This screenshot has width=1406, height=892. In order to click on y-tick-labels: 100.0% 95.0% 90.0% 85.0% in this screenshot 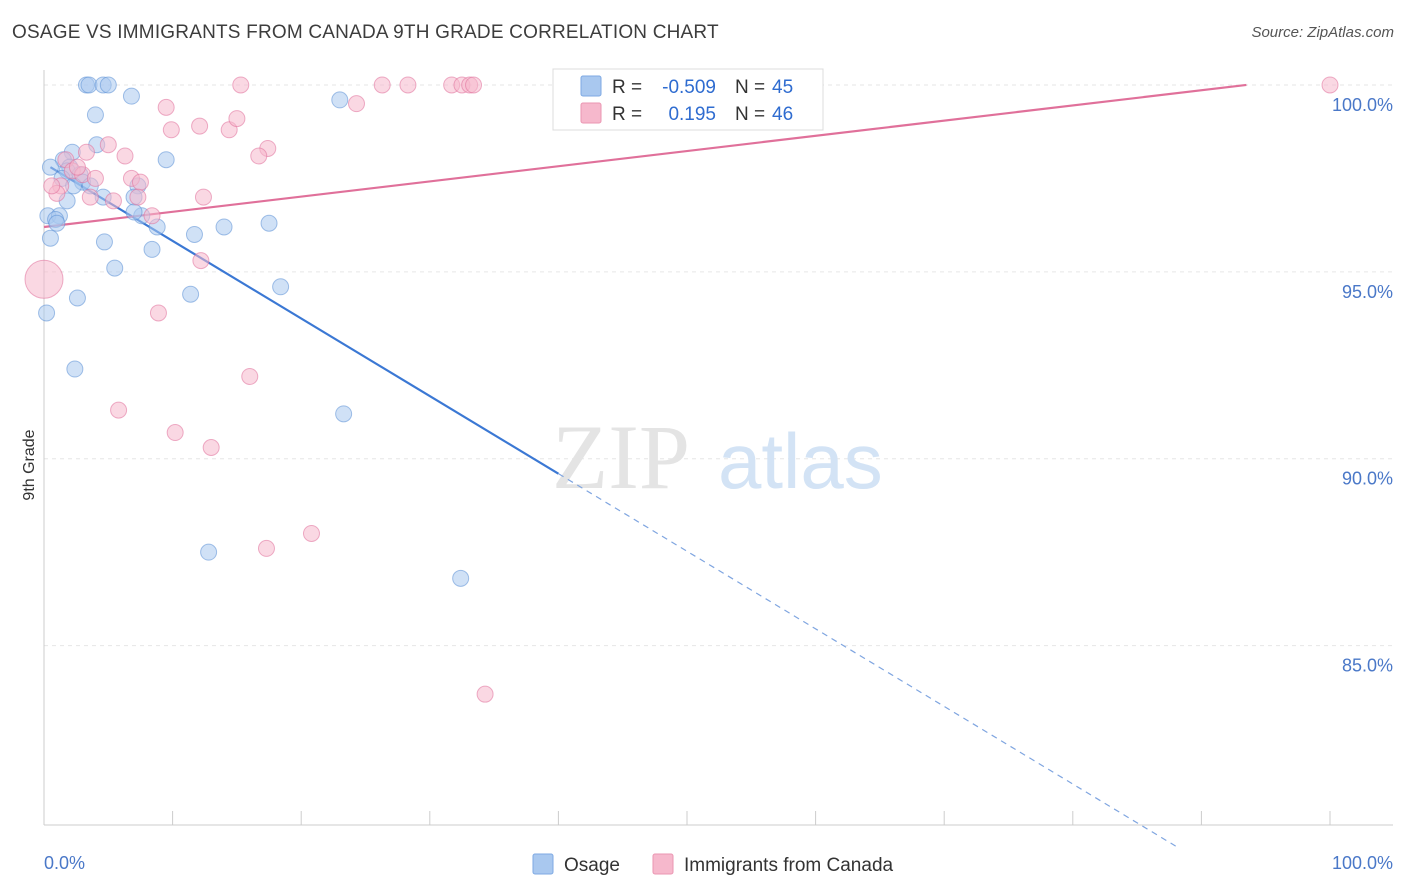, I will do `click(1362, 385)`.